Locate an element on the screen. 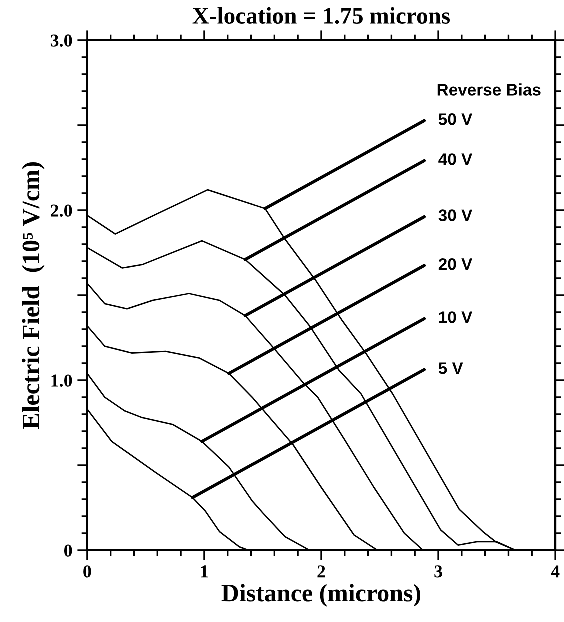 Image resolution: width=564 pixels, height=622 pixels. annotation: 10 V is located at coordinates (456, 318).